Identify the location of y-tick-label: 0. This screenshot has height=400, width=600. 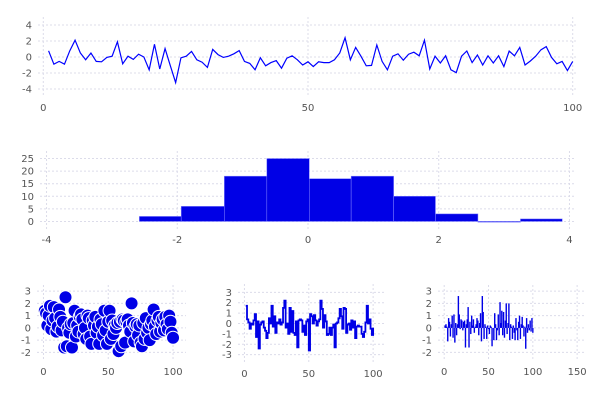
(229, 324).